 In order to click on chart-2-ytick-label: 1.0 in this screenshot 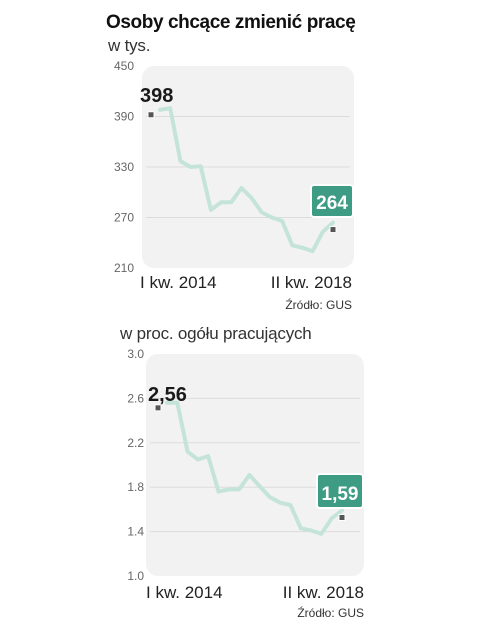, I will do `click(135, 576)`.